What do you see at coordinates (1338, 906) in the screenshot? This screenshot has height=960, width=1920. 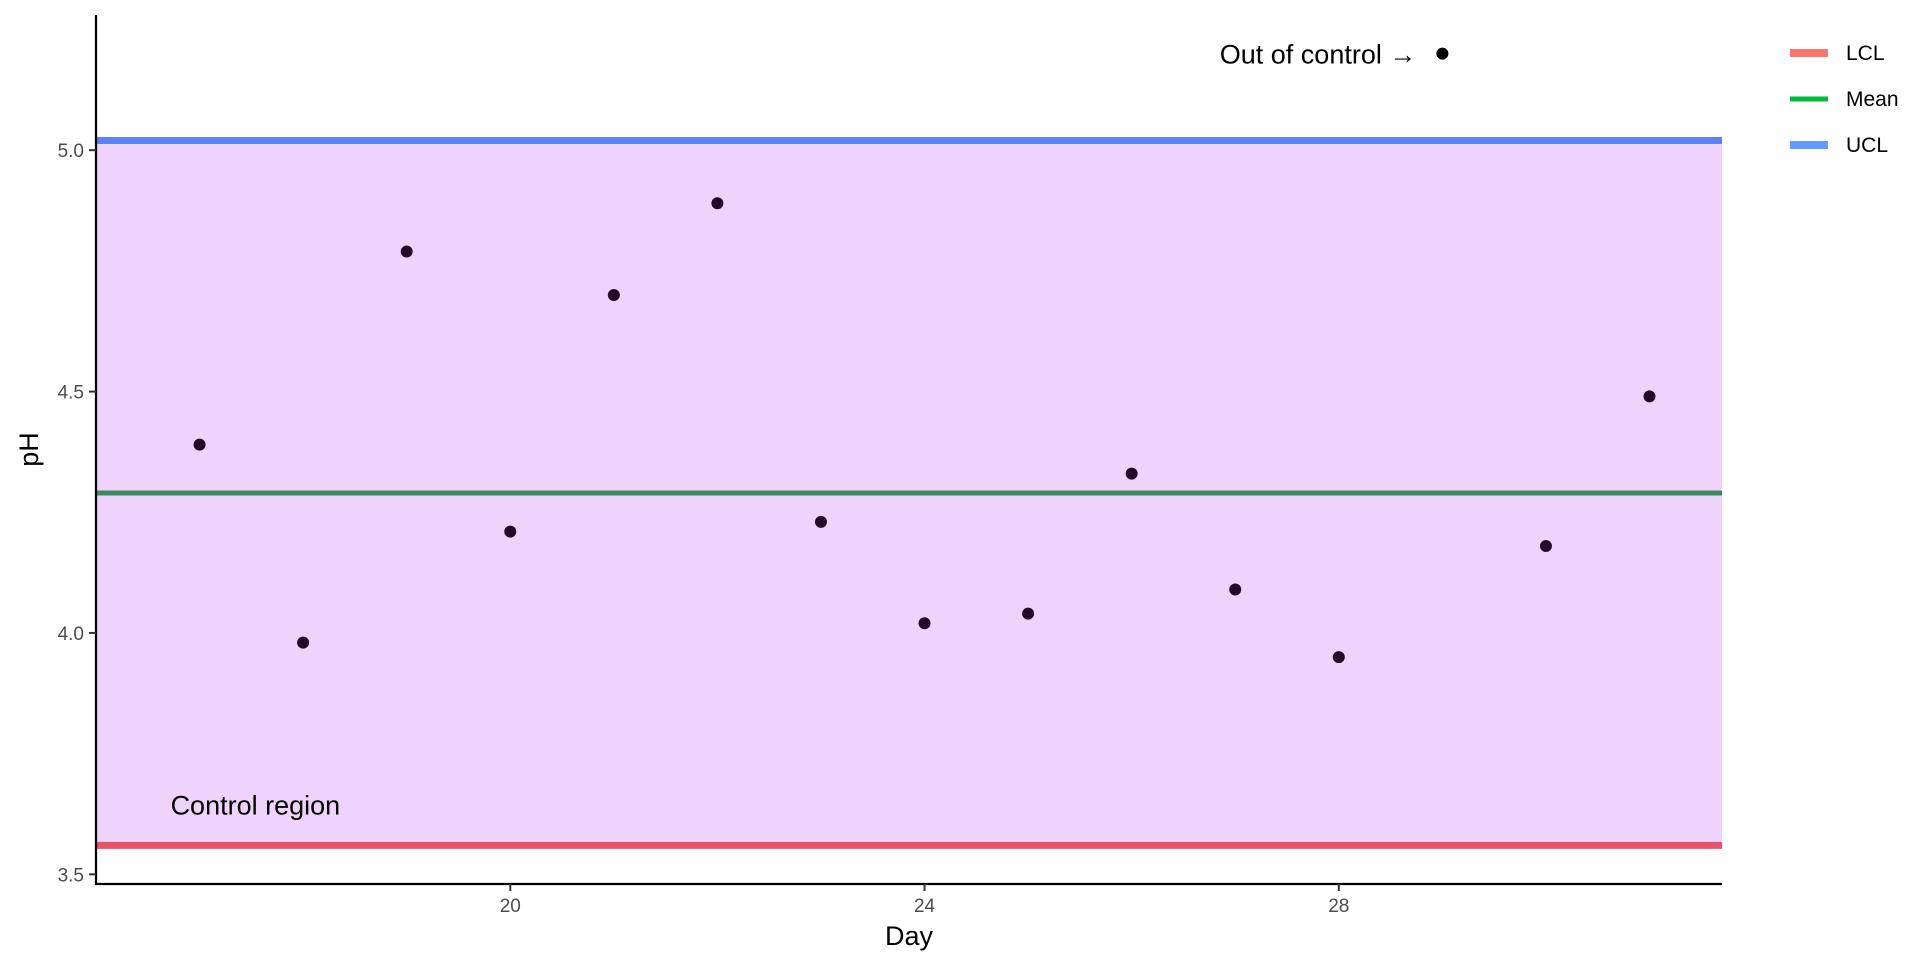 I see `x-tick-label: 28` at bounding box center [1338, 906].